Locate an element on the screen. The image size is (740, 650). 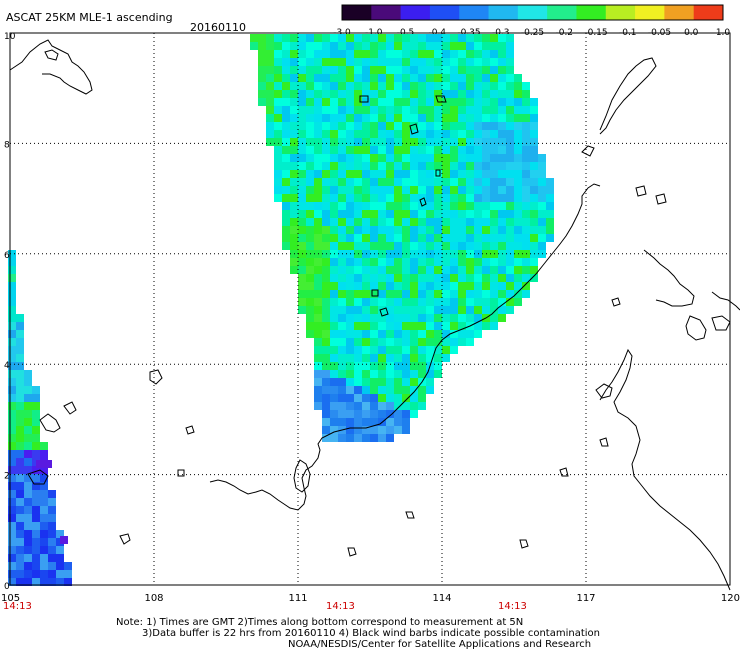
x-tick-label: 120 is located at coordinates (730, 598).